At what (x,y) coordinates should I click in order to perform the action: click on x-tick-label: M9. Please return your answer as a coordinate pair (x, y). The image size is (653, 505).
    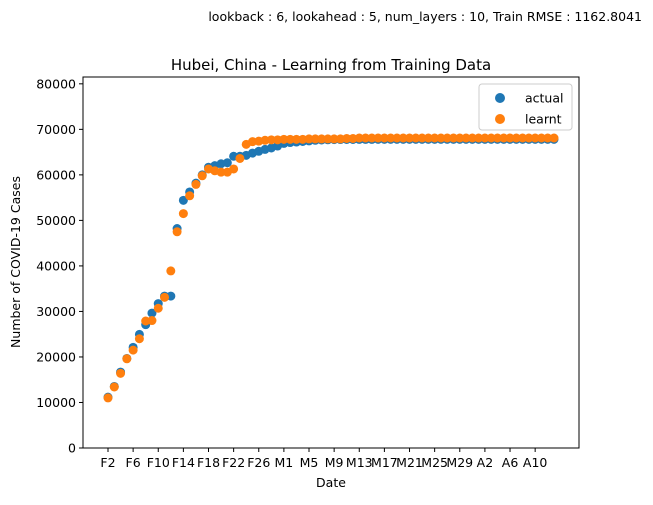
    Looking at the image, I should click on (334, 462).